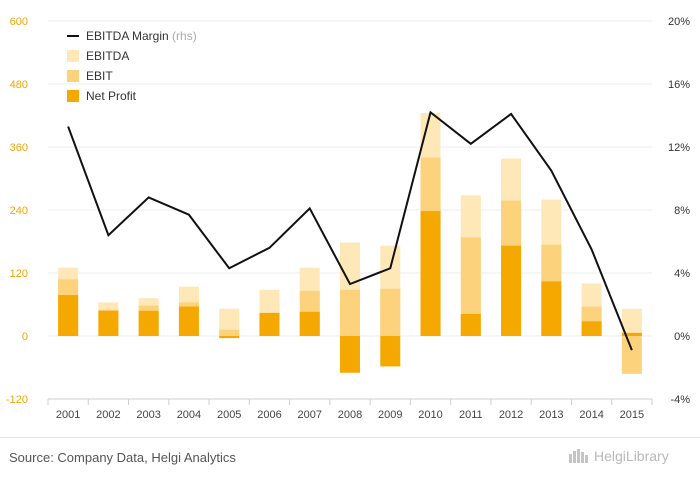  What do you see at coordinates (682, 274) in the screenshot?
I see `y-tick-right: 4%` at bounding box center [682, 274].